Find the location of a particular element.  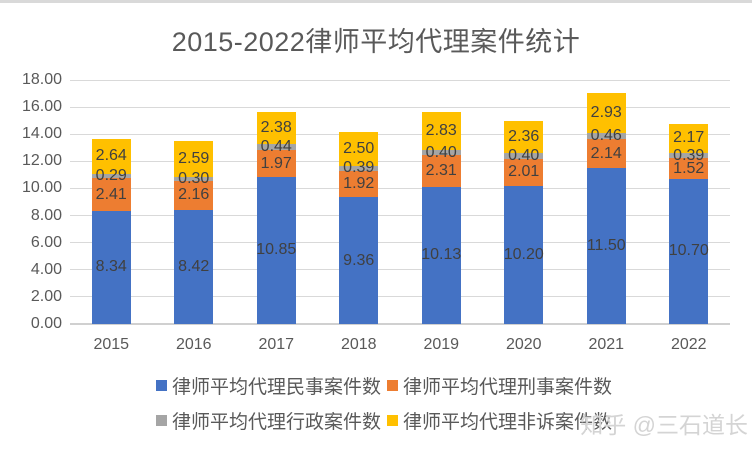

data-label: 2.36 is located at coordinates (524, 137).